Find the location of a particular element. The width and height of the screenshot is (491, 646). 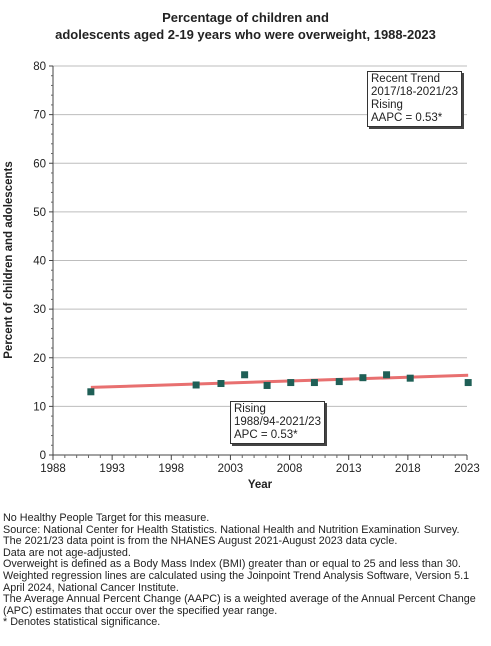

chart-title-line-1: Percentage of children and is located at coordinates (245, 17).